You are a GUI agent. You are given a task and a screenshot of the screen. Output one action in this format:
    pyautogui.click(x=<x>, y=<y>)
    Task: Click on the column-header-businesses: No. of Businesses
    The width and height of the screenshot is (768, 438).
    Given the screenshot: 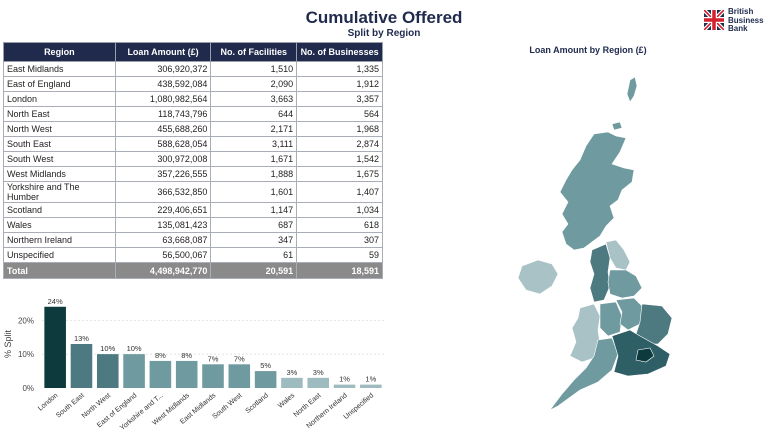 What is the action you would take?
    pyautogui.click(x=339, y=52)
    